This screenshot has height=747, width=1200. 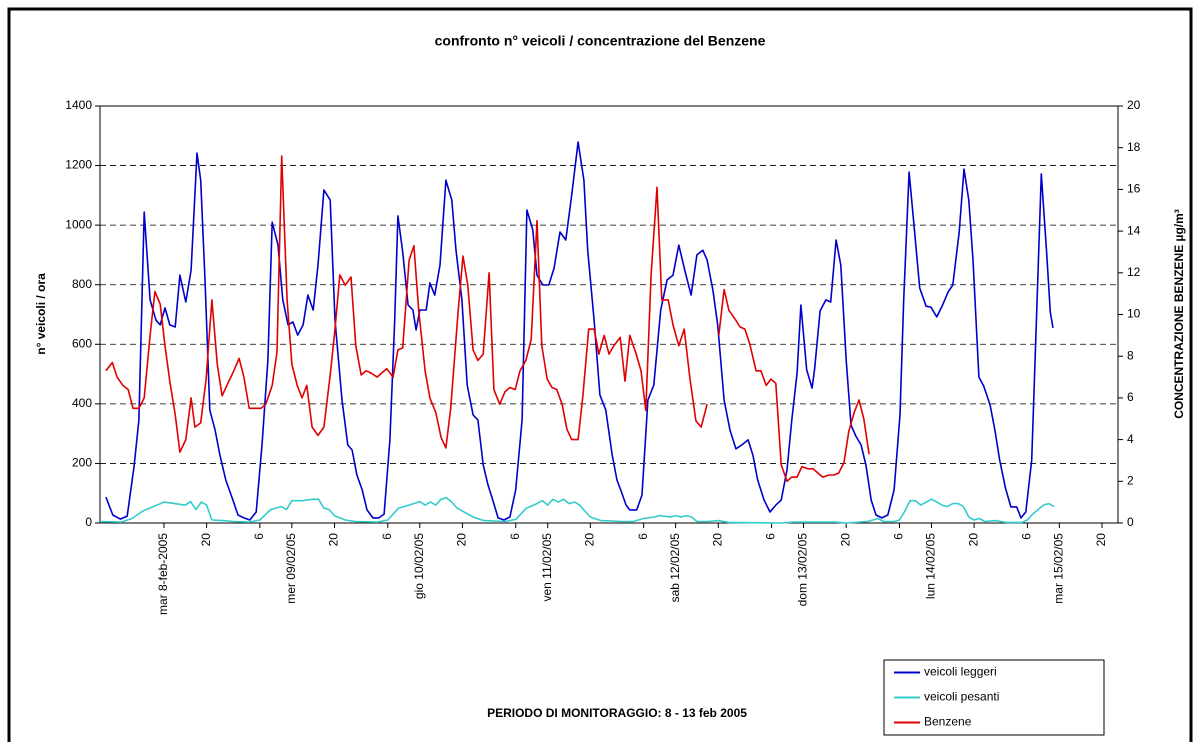 What do you see at coordinates (82, 463) in the screenshot?
I see `y-tick-label: 200` at bounding box center [82, 463].